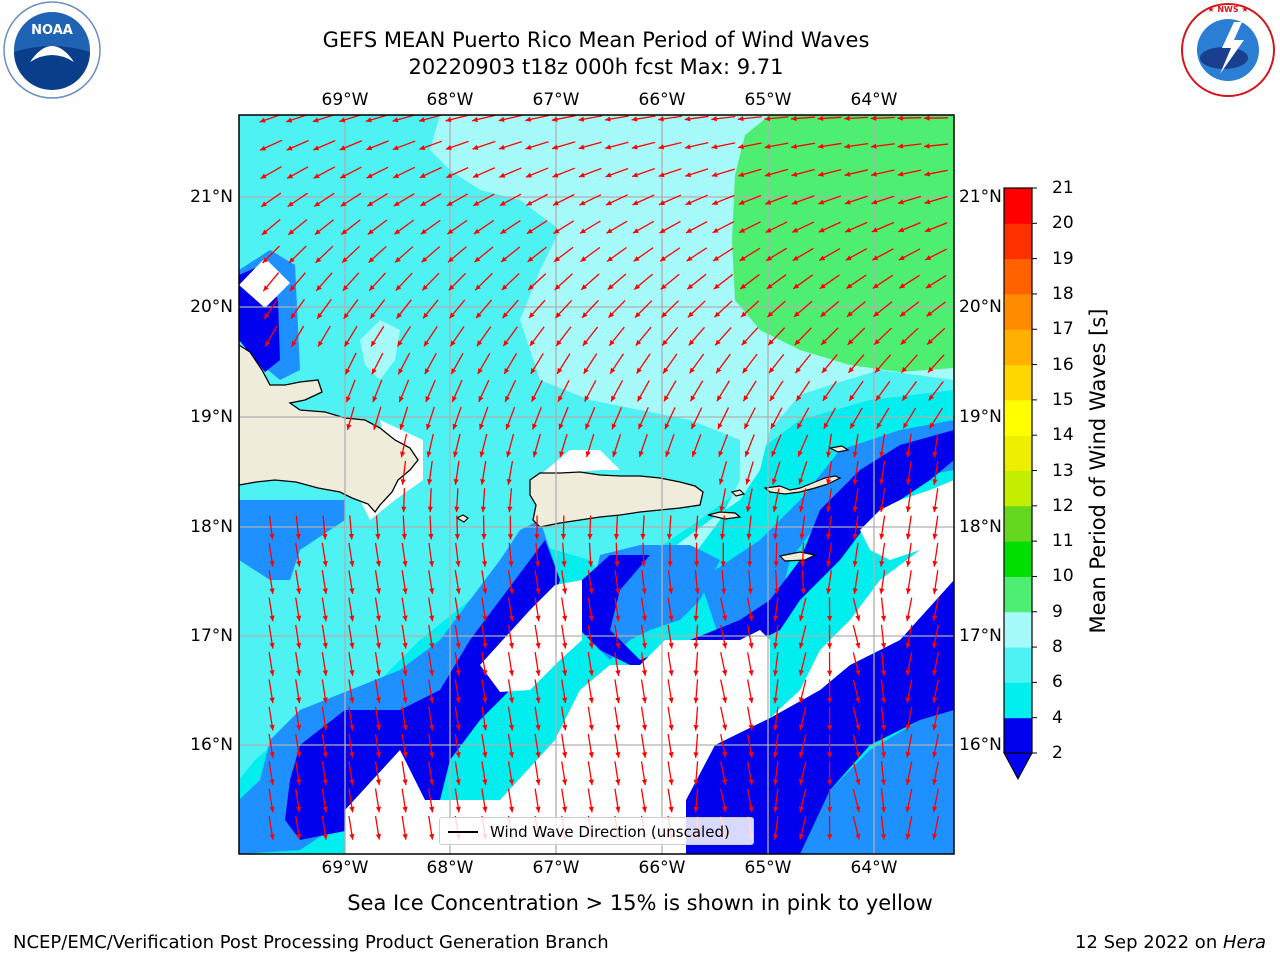 The width and height of the screenshot is (1280, 960). I want to click on field-2-4s-southeast, so click(820, 717).